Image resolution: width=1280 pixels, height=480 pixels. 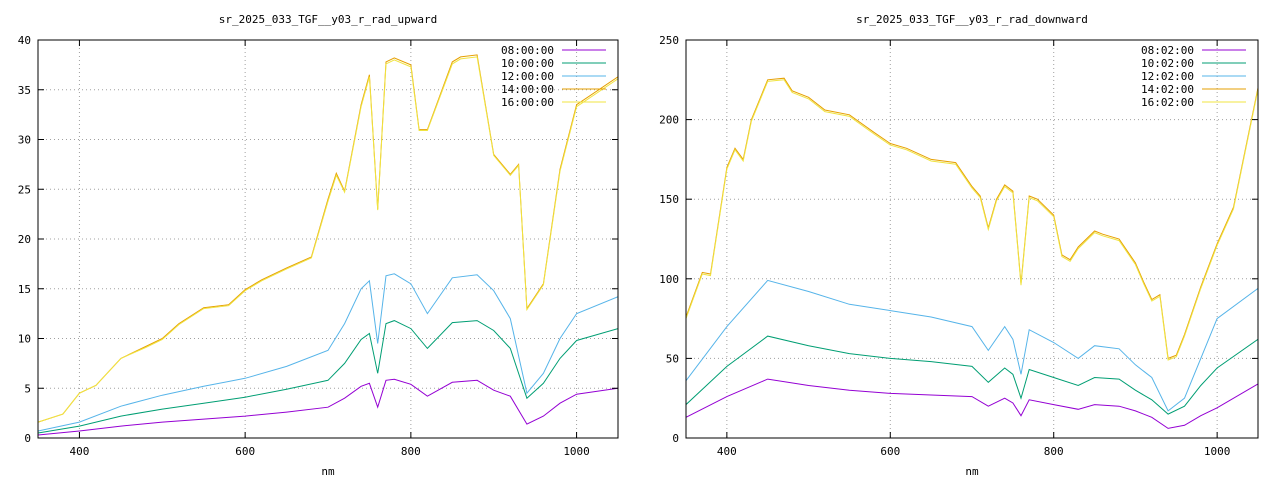 What do you see at coordinates (27, 388) in the screenshot?
I see `y-tick-label: 5` at bounding box center [27, 388].